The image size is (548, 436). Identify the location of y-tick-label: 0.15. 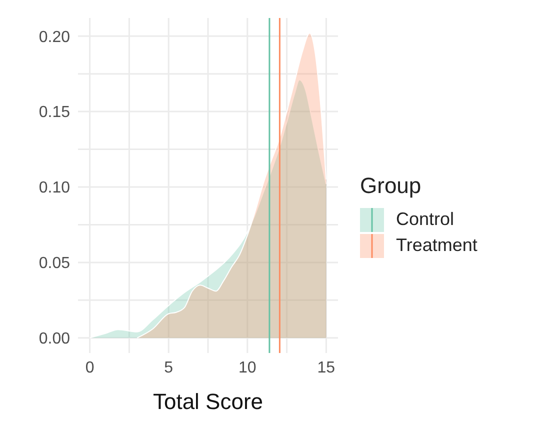
(54, 113).